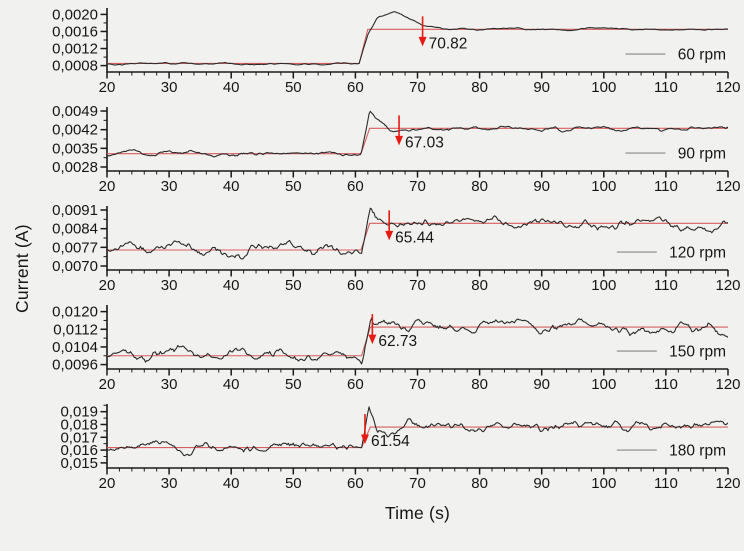 This screenshot has height=551, width=744. What do you see at coordinates (79, 450) in the screenshot?
I see `y-tick-label: 0,016` at bounding box center [79, 450].